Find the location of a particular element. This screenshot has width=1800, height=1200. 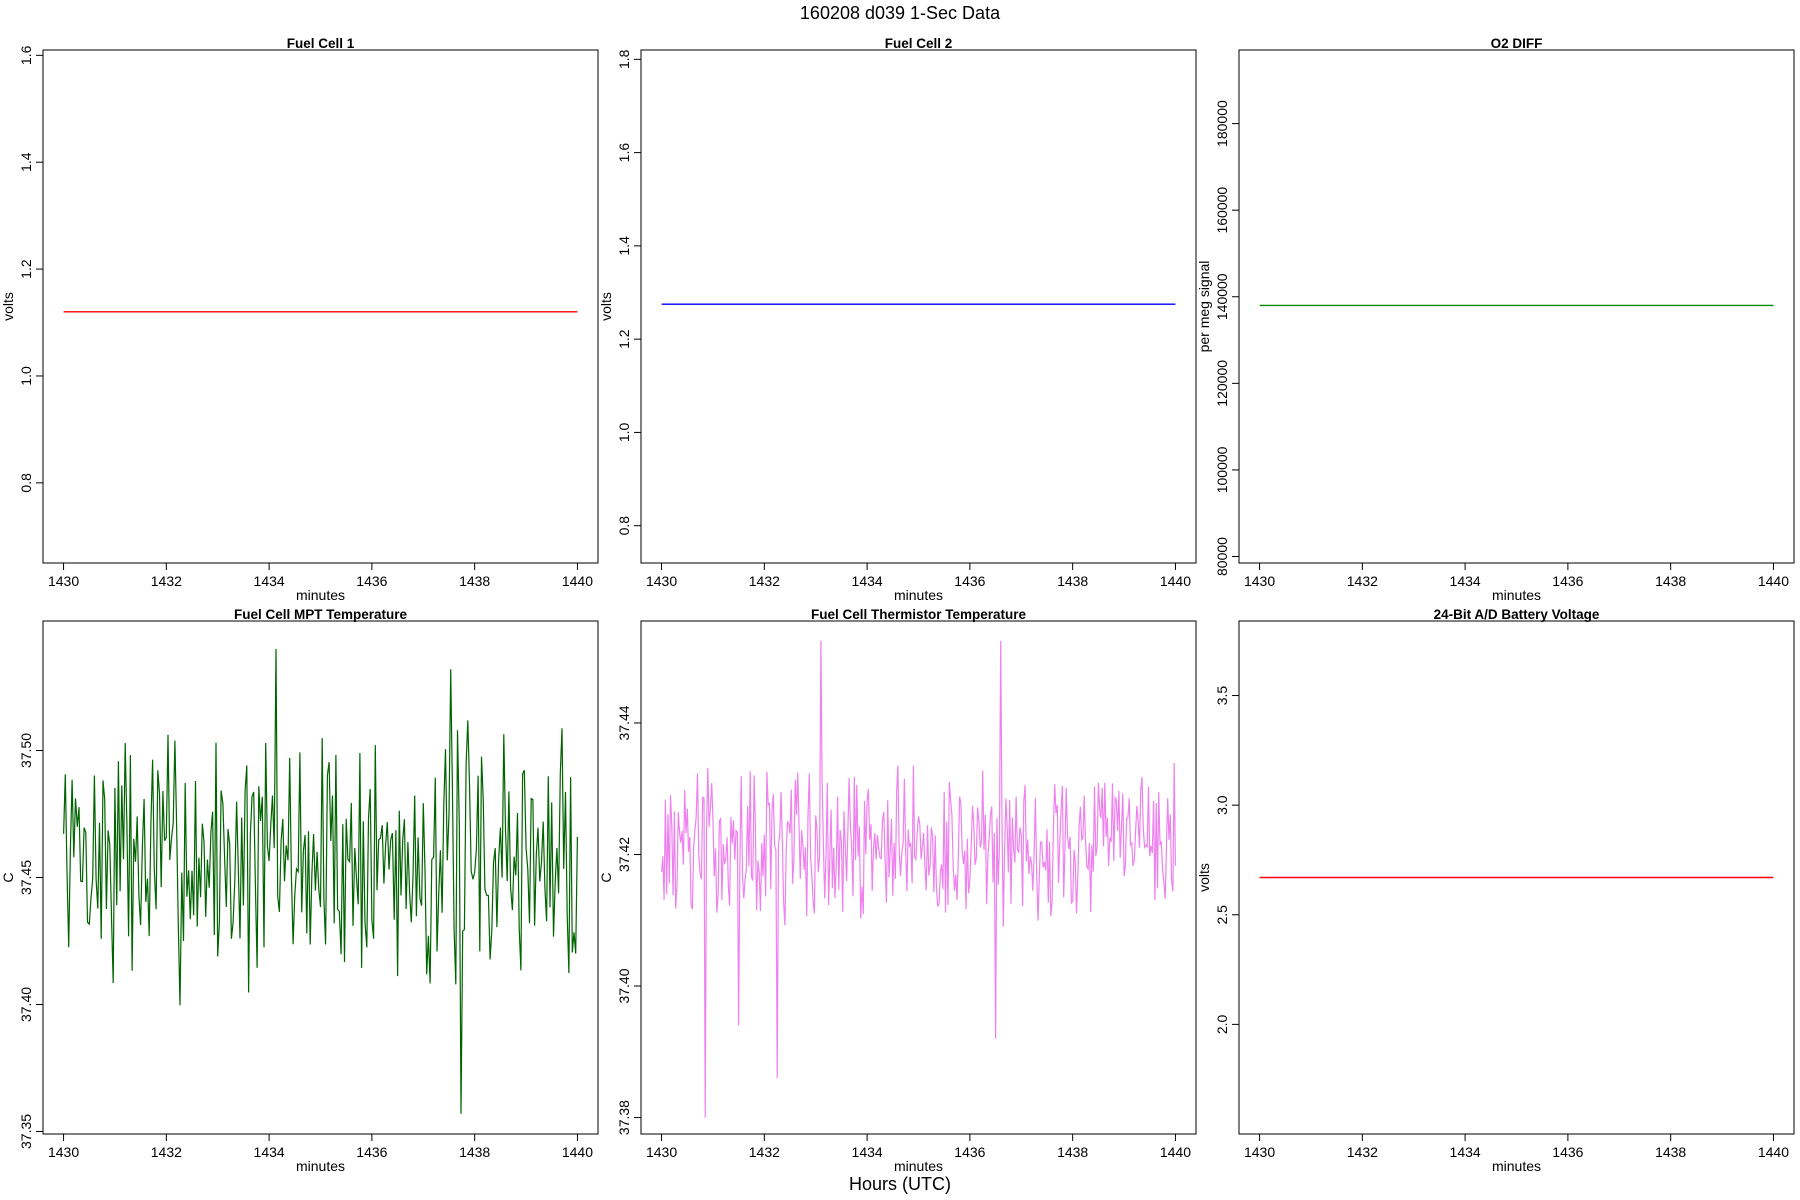

panel-title: 24-Bit A/D Battery Voltage is located at coordinates (1517, 614).